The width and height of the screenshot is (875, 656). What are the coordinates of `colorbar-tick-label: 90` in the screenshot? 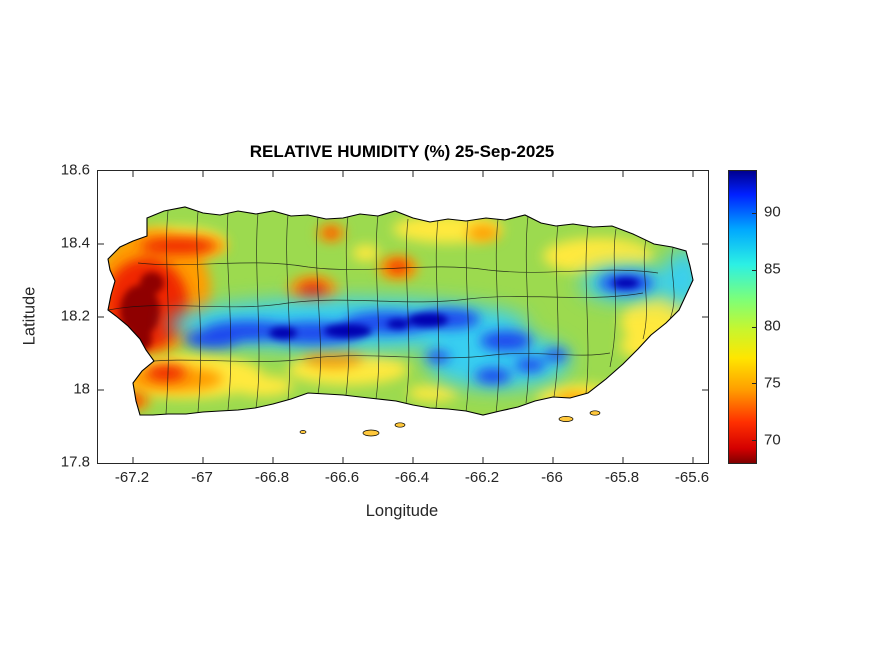 It's located at (772, 212).